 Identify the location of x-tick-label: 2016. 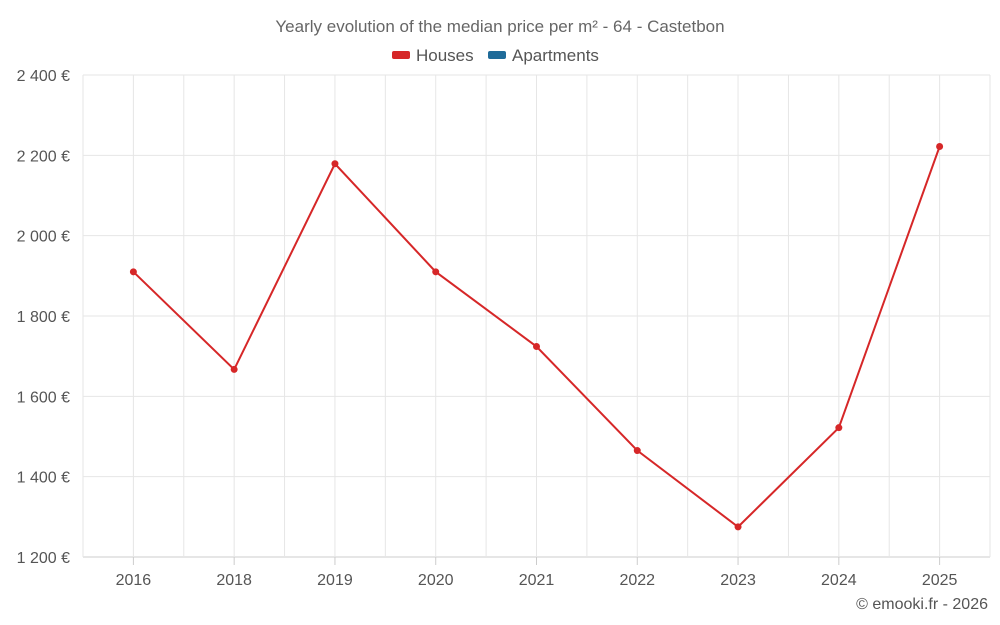
(134, 580).